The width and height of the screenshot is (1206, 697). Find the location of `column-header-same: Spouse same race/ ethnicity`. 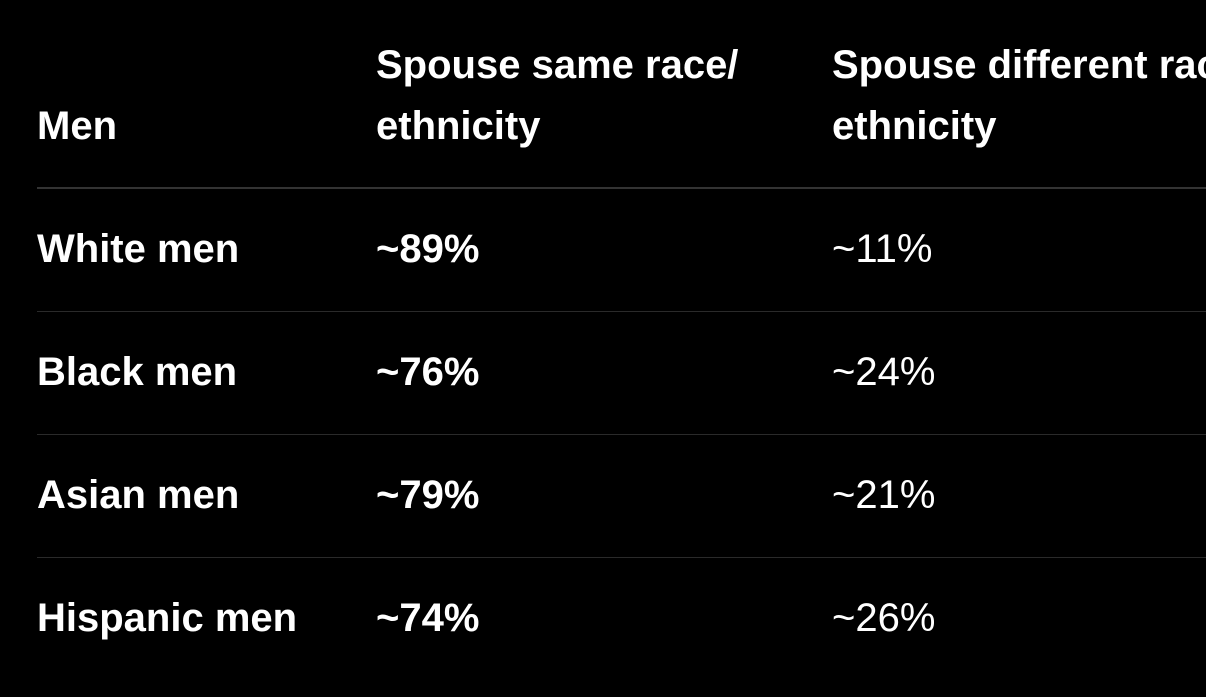

column-header-same: Spouse same race/ ethnicity is located at coordinates (604, 94).